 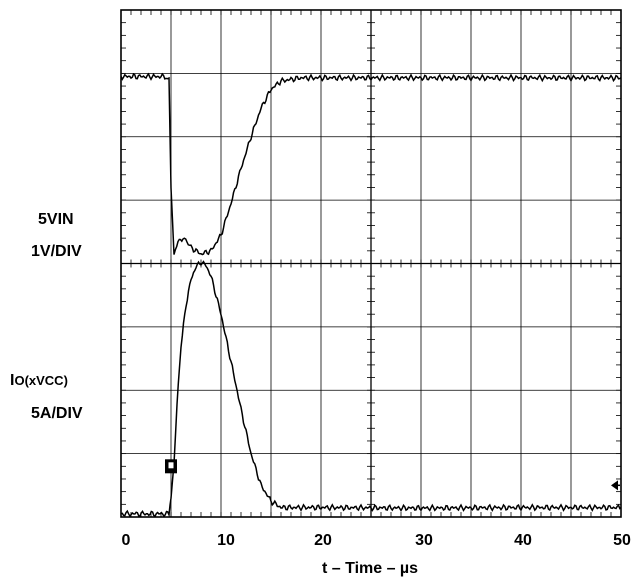 What do you see at coordinates (39, 380) in the screenshot?
I see `series-2-label: IO(xVCC)` at bounding box center [39, 380].